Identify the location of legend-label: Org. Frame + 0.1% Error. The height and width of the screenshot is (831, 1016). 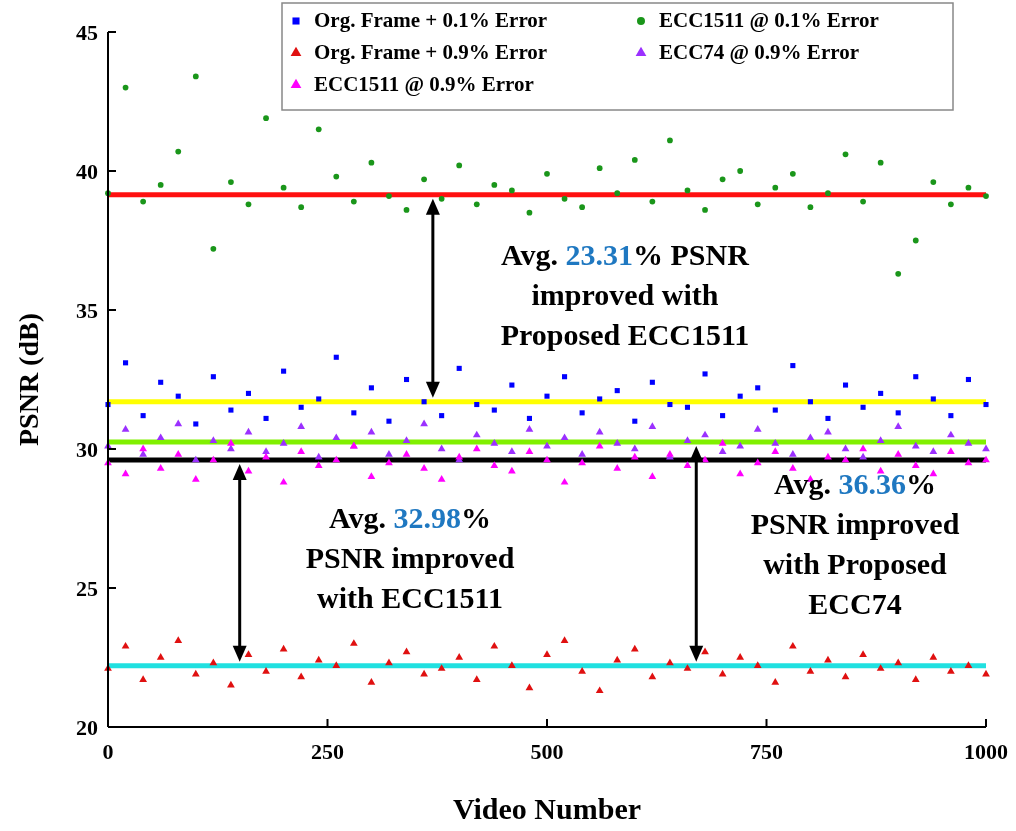
(431, 20).